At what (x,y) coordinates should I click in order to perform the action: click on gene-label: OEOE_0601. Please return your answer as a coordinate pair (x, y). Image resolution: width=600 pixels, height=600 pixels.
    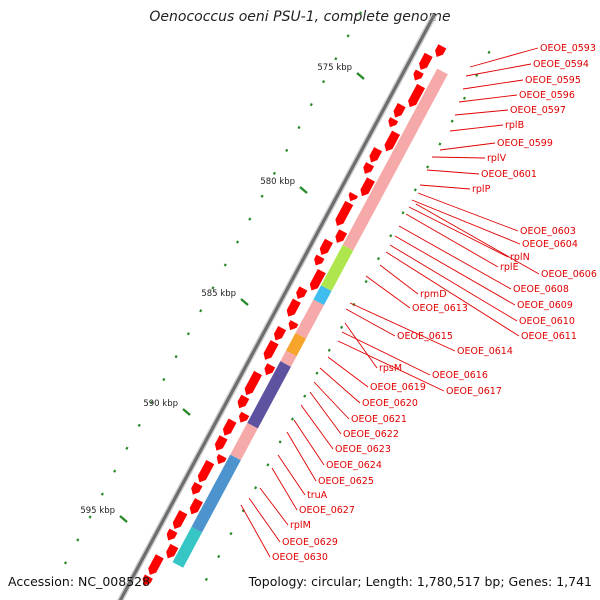
    Looking at the image, I should click on (509, 174).